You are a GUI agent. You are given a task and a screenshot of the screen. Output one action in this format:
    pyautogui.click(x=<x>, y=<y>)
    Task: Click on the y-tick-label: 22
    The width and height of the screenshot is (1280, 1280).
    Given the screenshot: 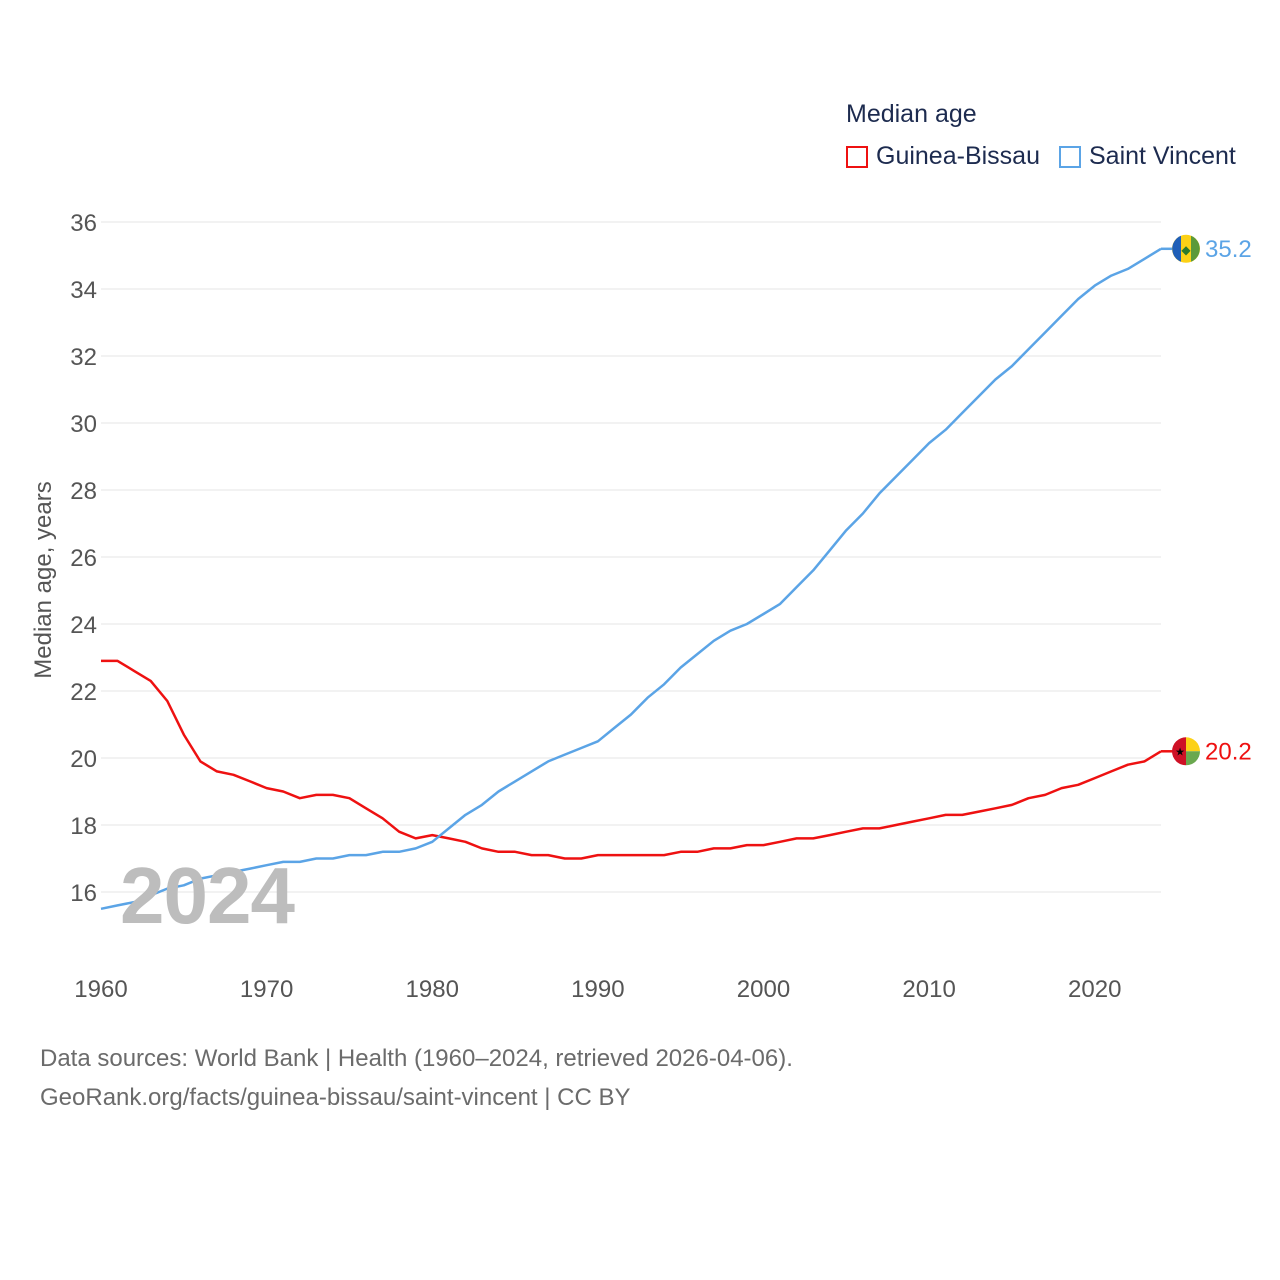 What is the action you would take?
    pyautogui.click(x=83, y=692)
    